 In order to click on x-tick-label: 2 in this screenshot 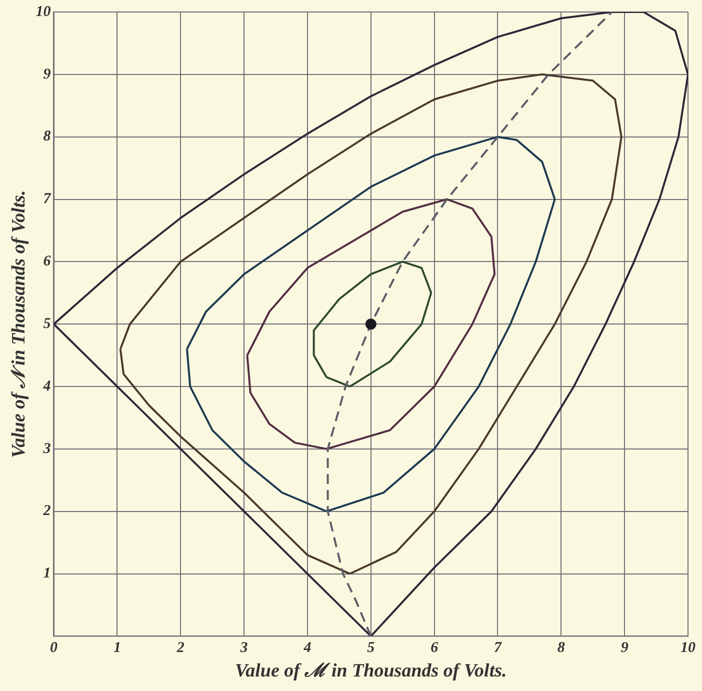, I will do `click(180, 648)`.